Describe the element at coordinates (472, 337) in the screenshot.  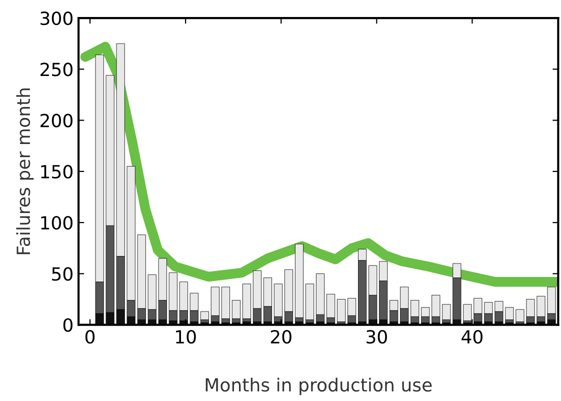
I see `x-tick-label: 40` at that location.